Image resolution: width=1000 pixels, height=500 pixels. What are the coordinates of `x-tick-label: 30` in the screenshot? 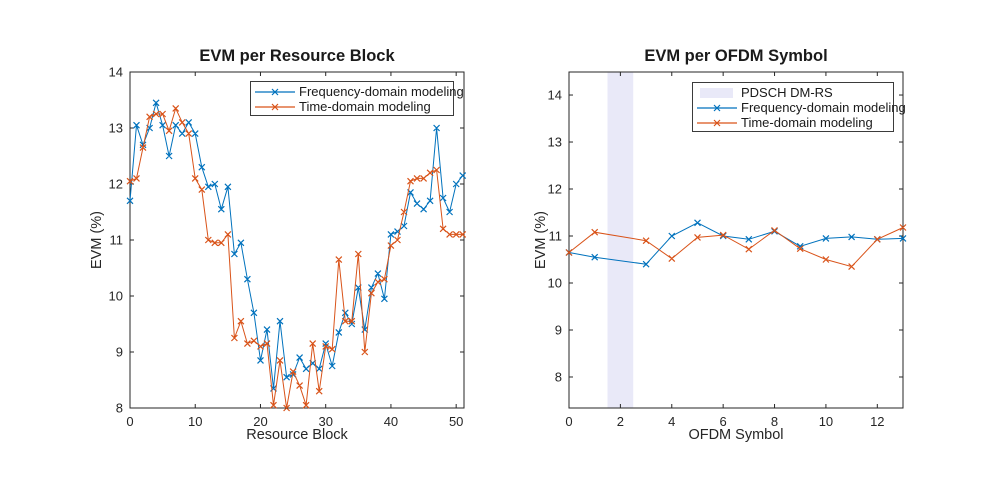 It's located at (325, 421).